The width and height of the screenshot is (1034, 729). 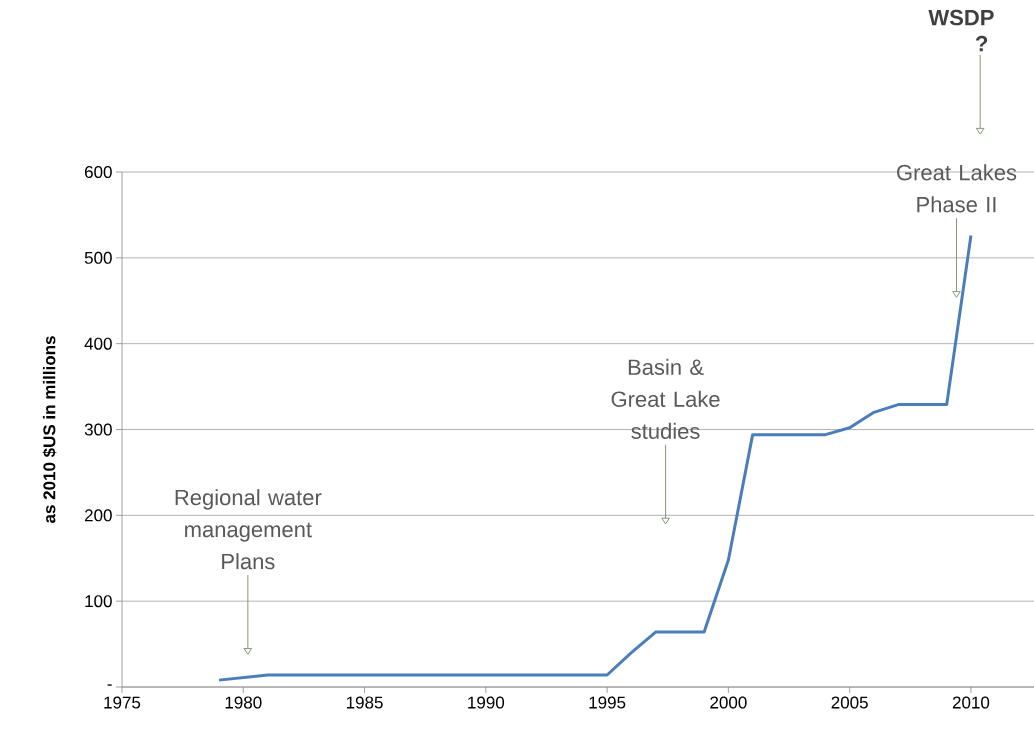 I want to click on x-tick-label: 1995, so click(x=607, y=702).